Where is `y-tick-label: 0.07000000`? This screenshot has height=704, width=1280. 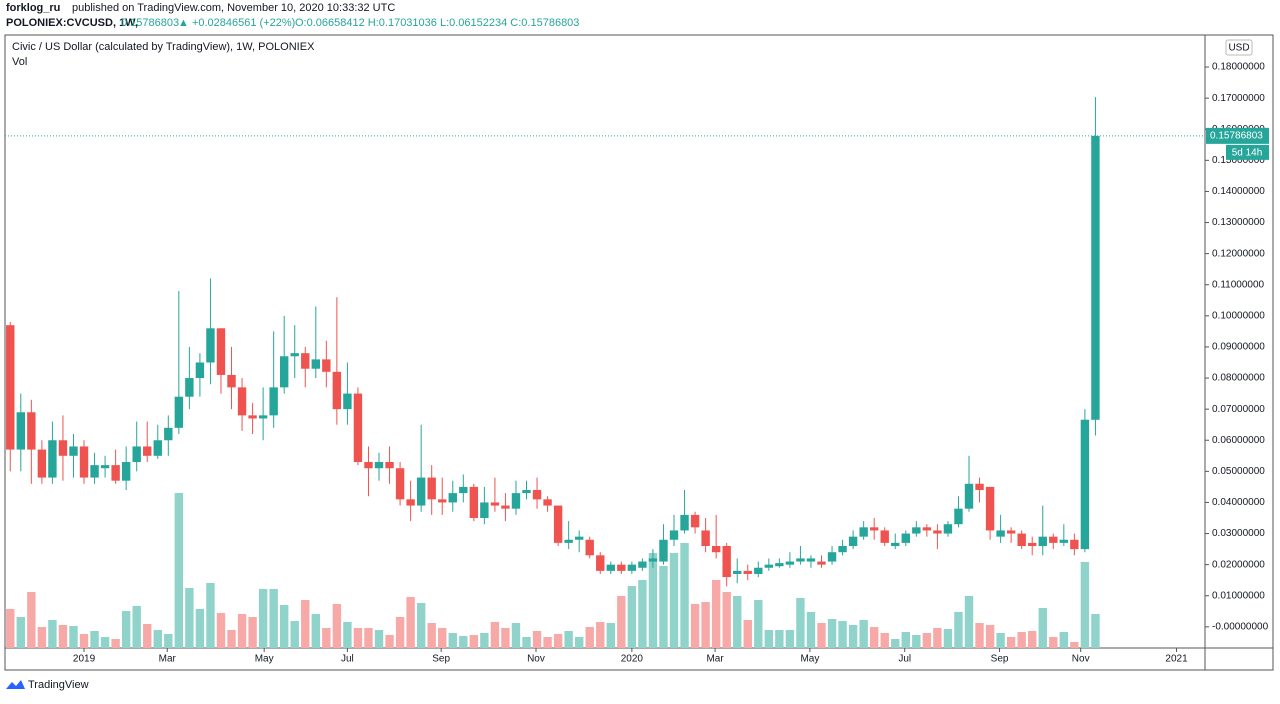
y-tick-label: 0.07000000 is located at coordinates (1238, 409).